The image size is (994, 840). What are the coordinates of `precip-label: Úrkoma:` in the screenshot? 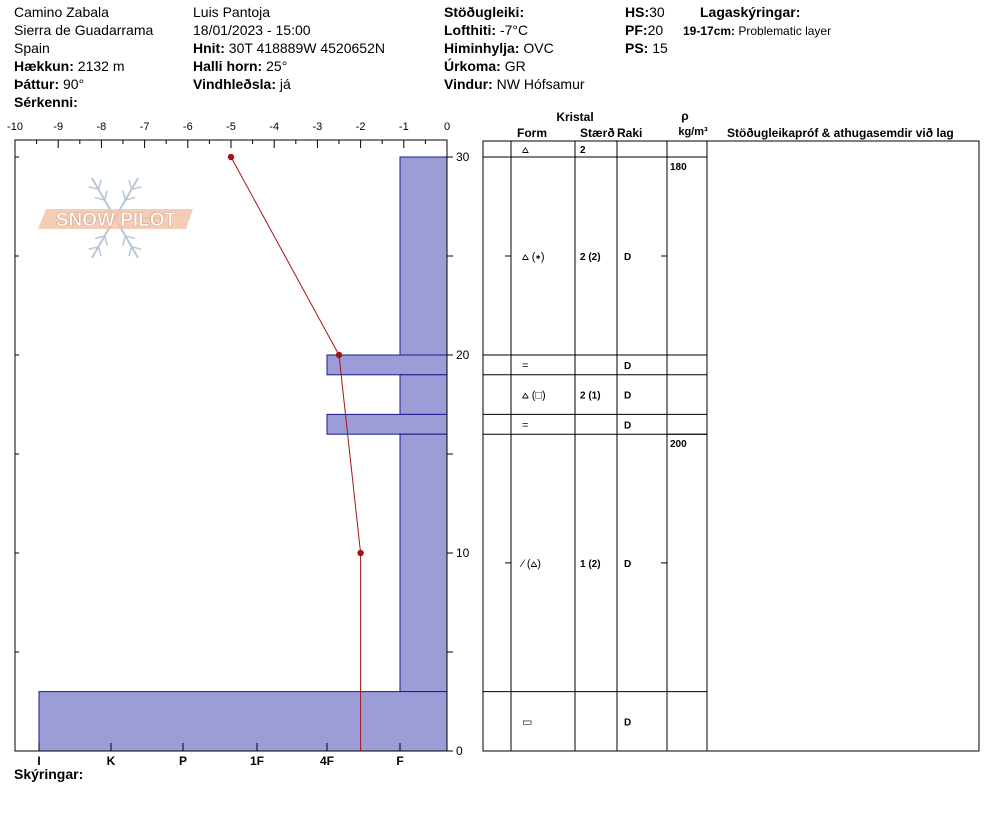 It's located at (472, 66).